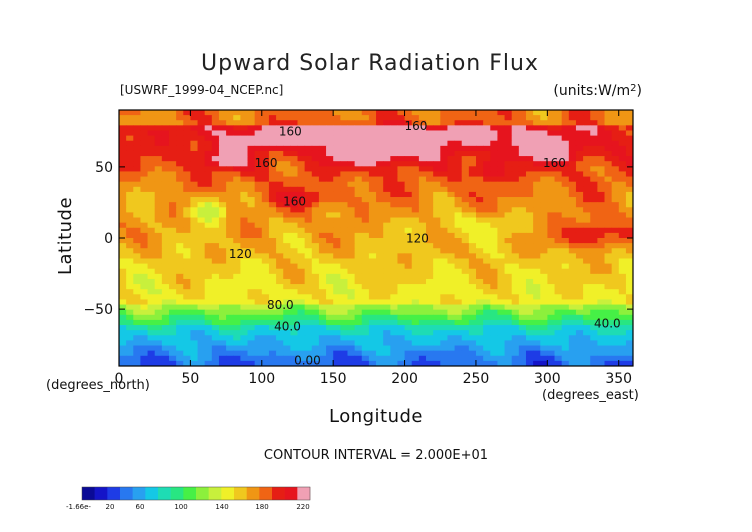  I want to click on colorbar-swatch, so click(164, 493).